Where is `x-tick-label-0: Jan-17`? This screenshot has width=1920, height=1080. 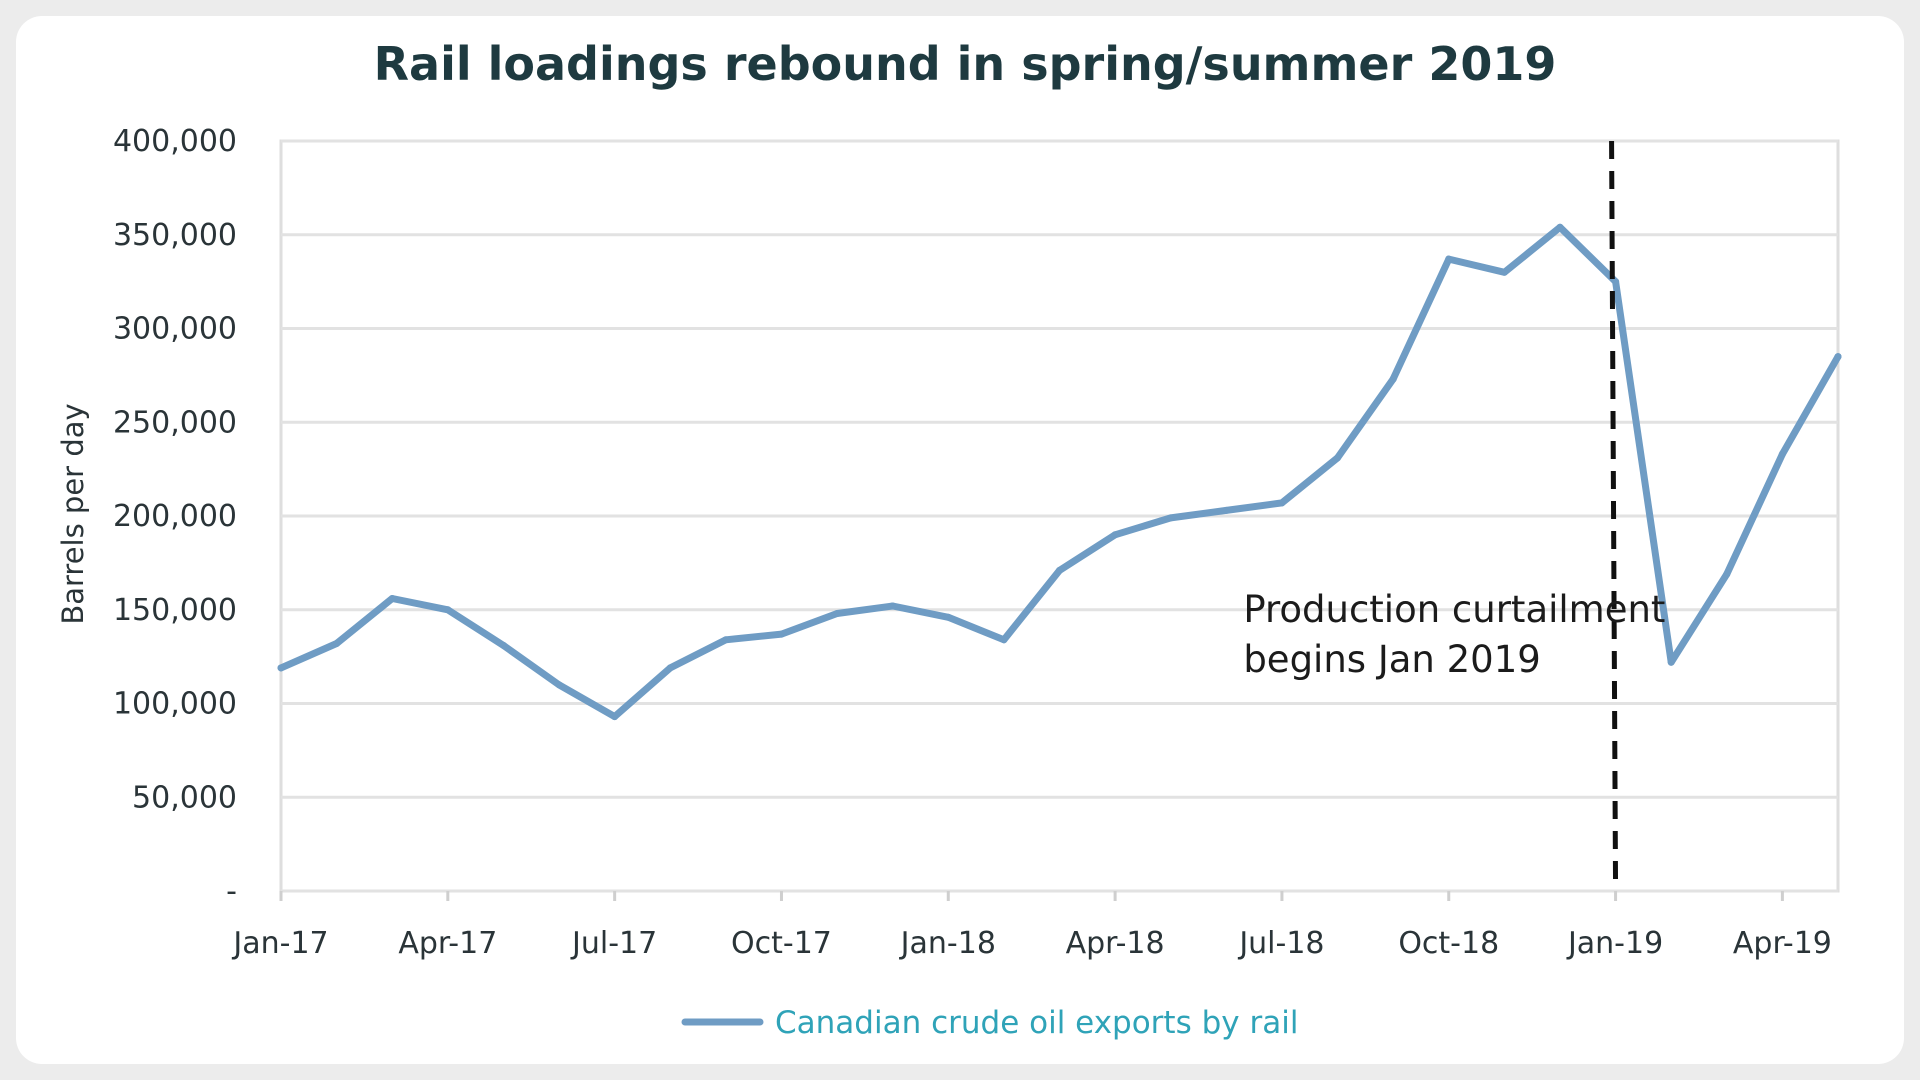
x-tick-label-0: Jan-17 is located at coordinates (279, 943).